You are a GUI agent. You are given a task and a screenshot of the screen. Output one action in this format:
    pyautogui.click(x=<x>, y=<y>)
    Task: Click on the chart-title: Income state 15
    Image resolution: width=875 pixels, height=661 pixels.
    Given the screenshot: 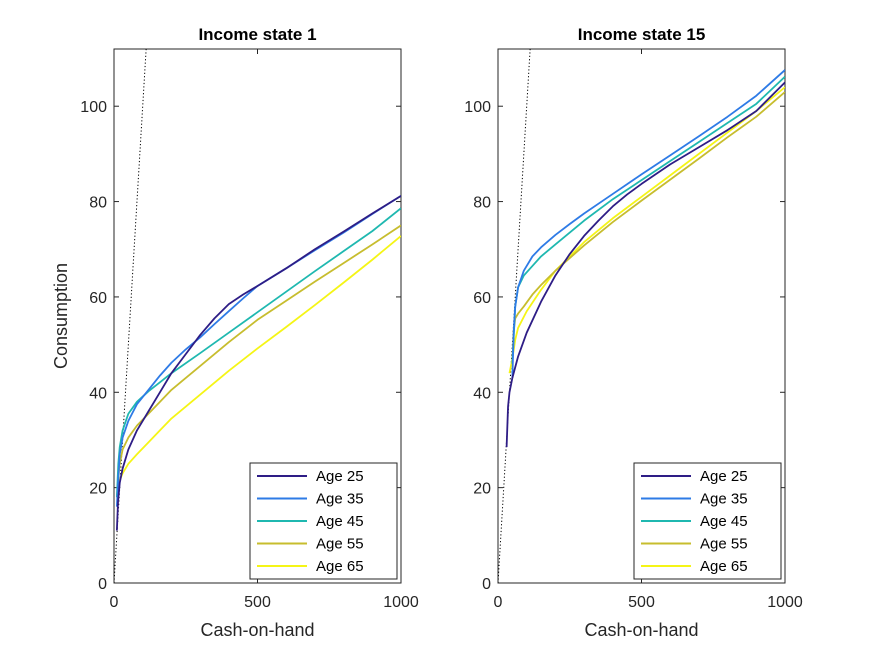 What is the action you would take?
    pyautogui.click(x=642, y=34)
    